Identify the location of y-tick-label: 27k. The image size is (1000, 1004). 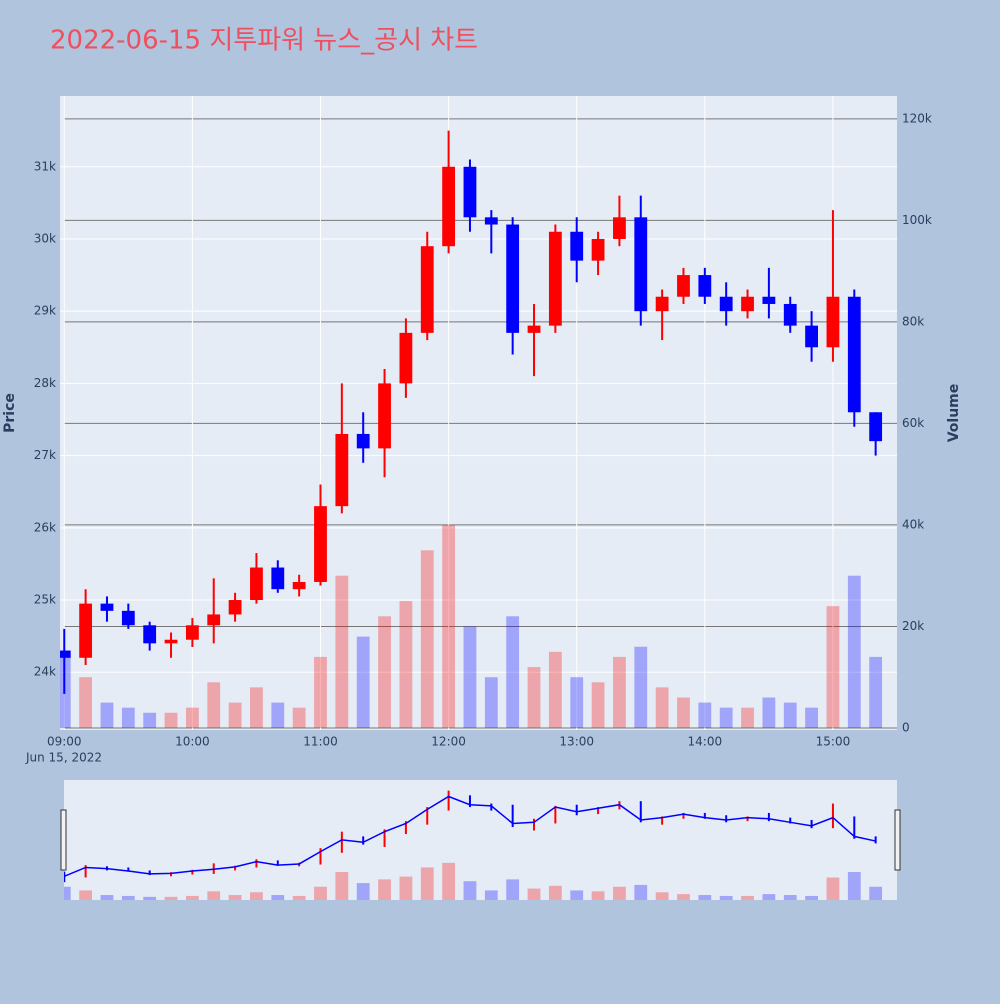
(45, 455).